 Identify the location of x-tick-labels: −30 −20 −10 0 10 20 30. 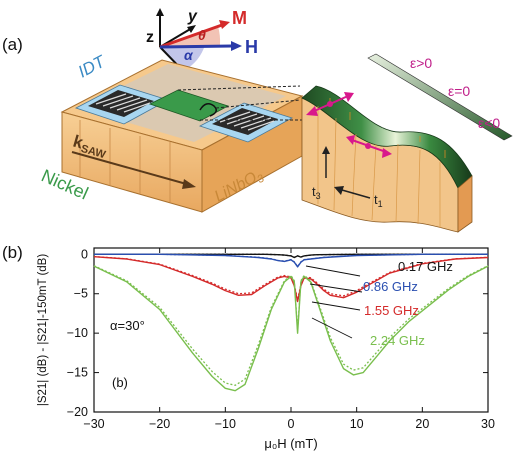
(289, 424).